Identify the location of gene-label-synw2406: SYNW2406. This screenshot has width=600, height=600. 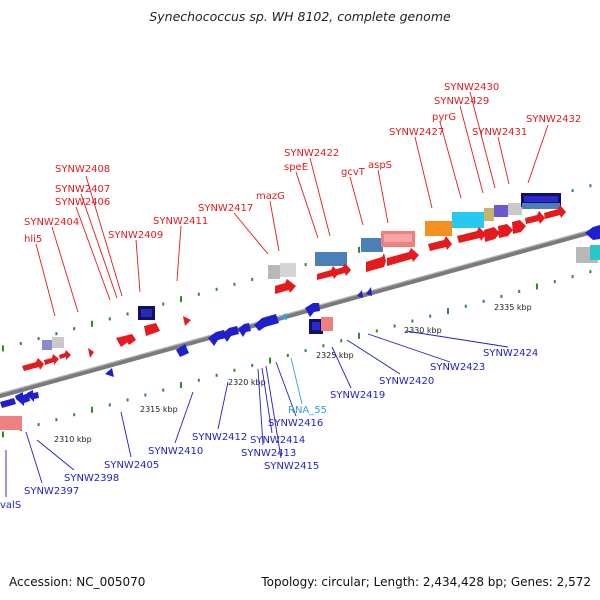
(82, 202).